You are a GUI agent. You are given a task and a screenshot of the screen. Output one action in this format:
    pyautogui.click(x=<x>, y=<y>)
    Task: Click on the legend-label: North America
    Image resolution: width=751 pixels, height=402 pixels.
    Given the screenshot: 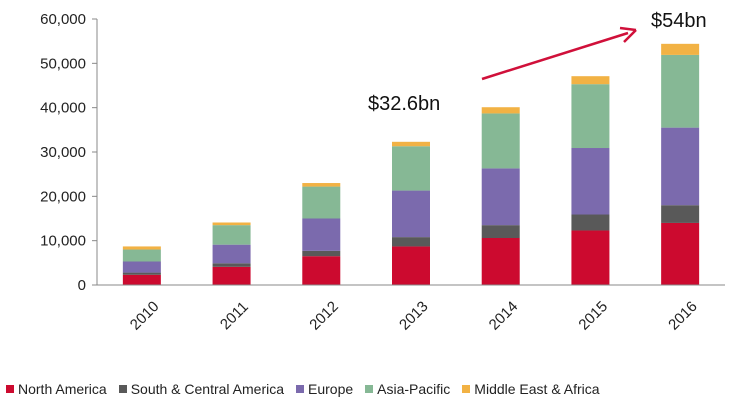 What is the action you would take?
    pyautogui.click(x=62, y=389)
    